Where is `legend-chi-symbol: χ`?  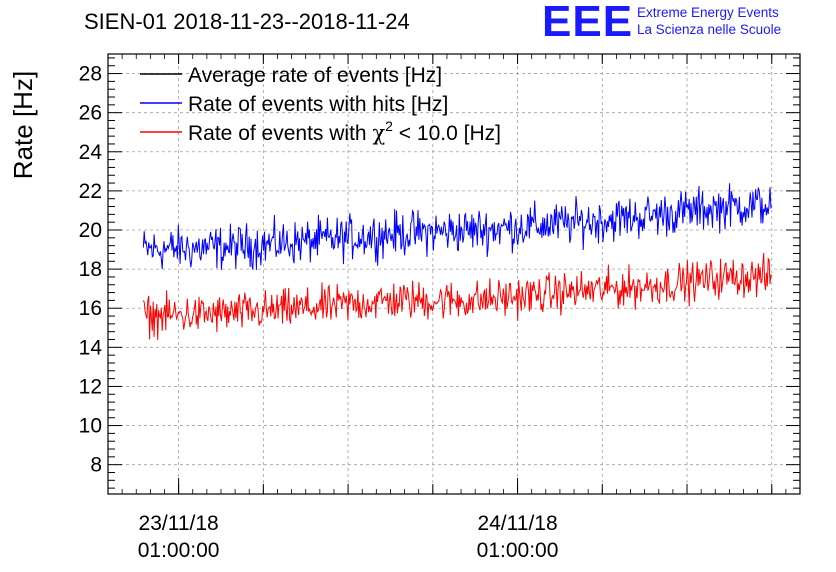
legend-chi-symbol: χ is located at coordinates (378, 133).